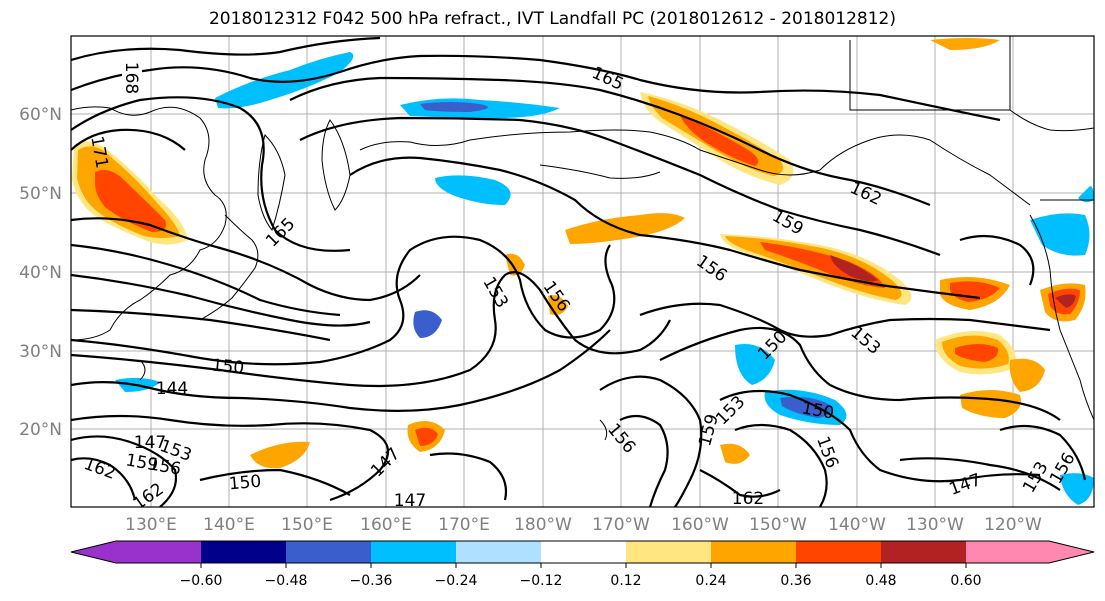 The width and height of the screenshot is (1105, 601). What do you see at coordinates (40, 194) in the screenshot?
I see `lat-label: 50°N` at bounding box center [40, 194].